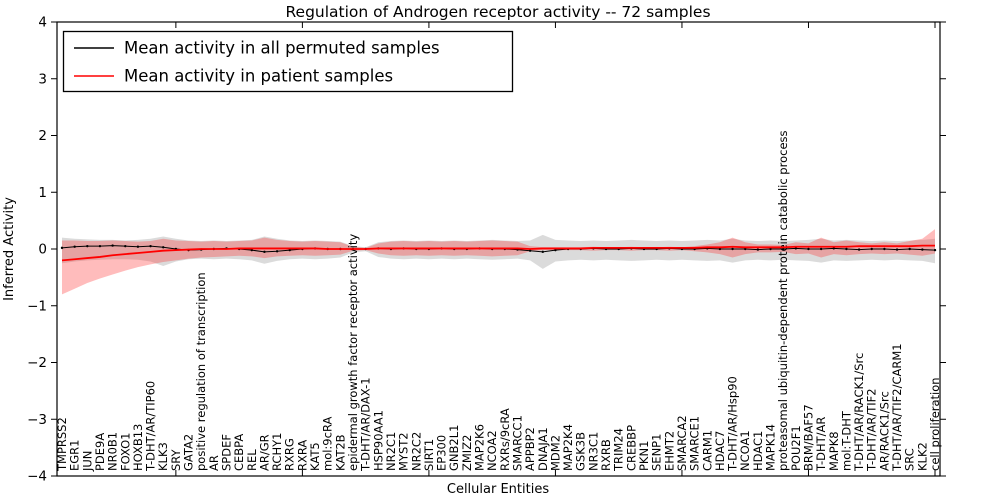 This screenshot has width=1000, height=504. Describe the element at coordinates (720, 451) in the screenshot. I see `x-tick-label: HDAC7` at that location.